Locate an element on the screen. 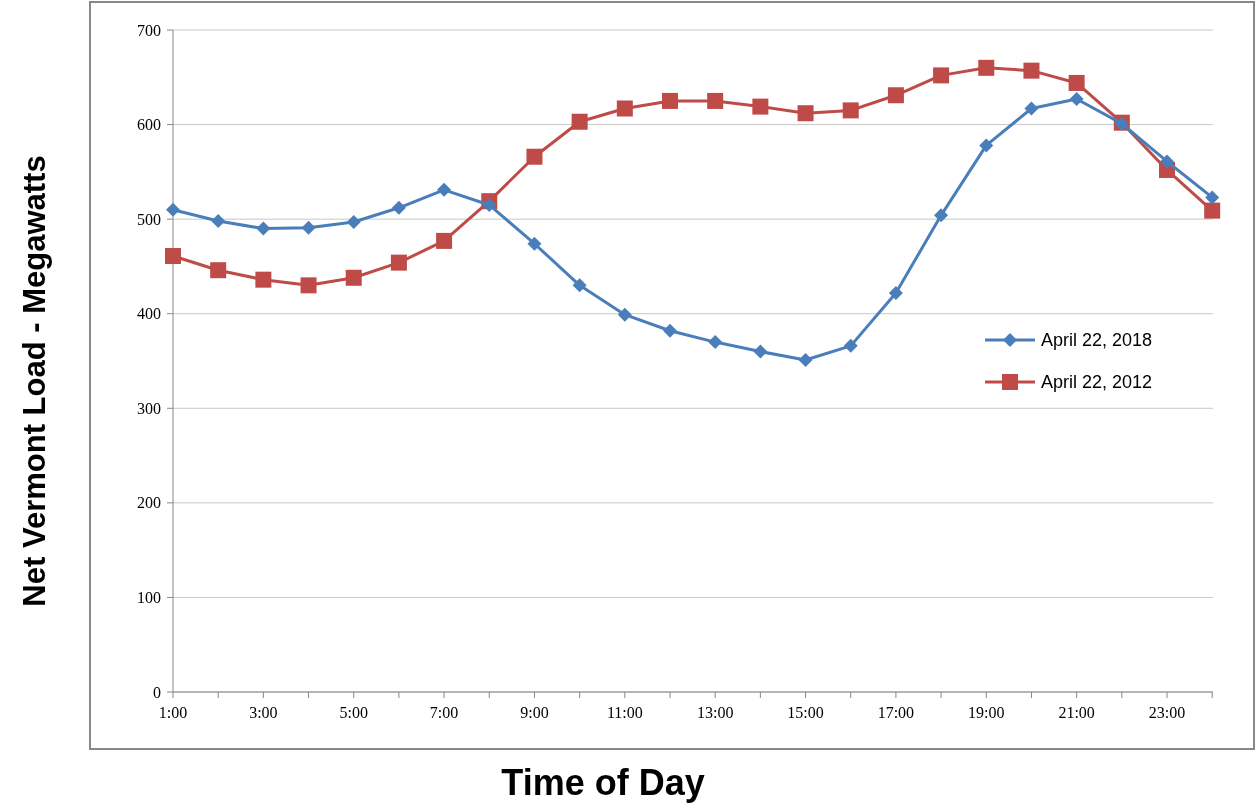  y-tick-label: 100 is located at coordinates (149, 598).